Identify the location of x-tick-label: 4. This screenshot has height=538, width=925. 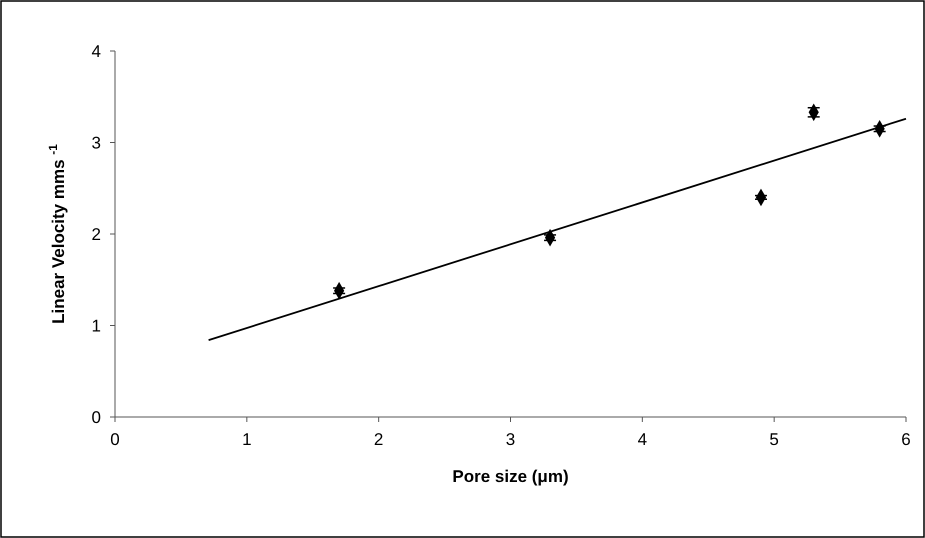
(643, 439).